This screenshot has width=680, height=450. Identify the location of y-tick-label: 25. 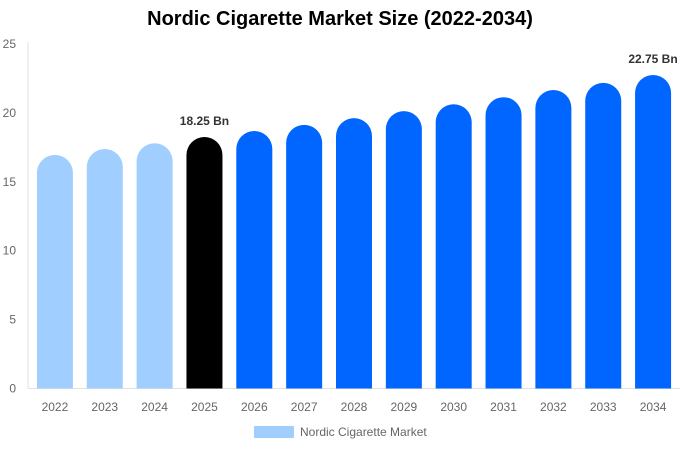
(10, 44).